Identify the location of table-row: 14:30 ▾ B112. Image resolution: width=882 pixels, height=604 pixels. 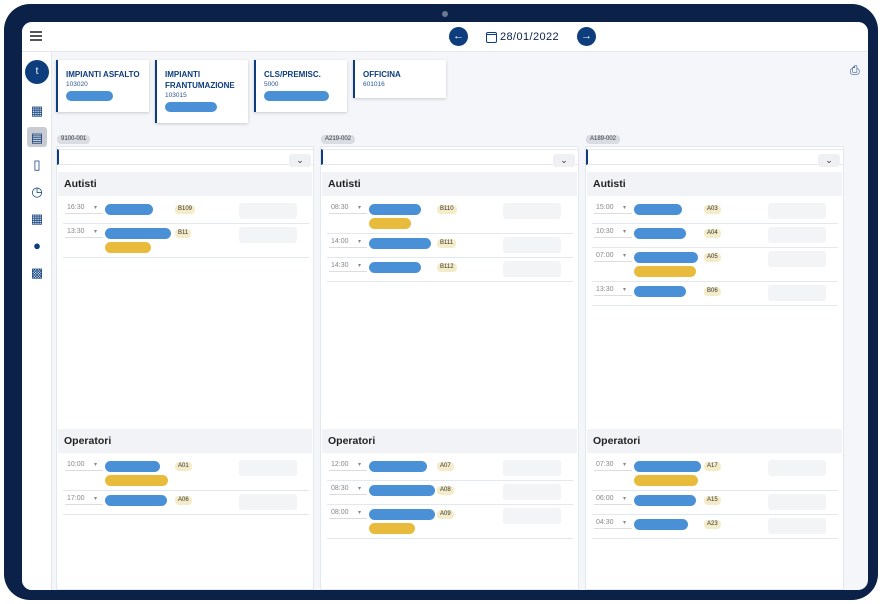
(450, 270).